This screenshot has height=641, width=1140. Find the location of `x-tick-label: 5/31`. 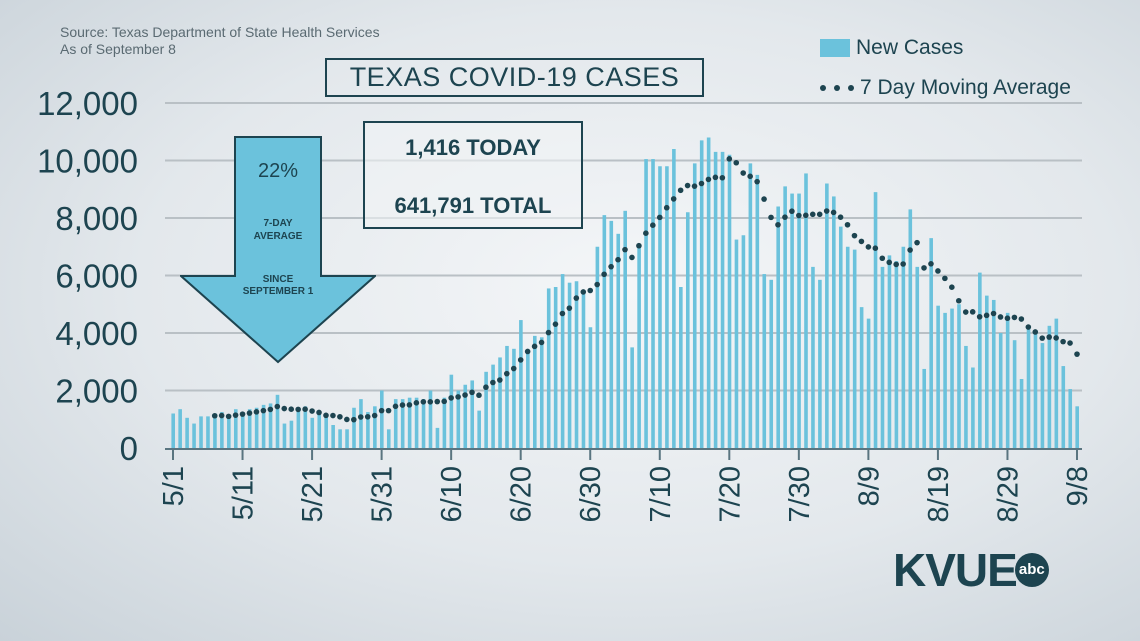

x-tick-label: 5/31 is located at coordinates (383, 494).